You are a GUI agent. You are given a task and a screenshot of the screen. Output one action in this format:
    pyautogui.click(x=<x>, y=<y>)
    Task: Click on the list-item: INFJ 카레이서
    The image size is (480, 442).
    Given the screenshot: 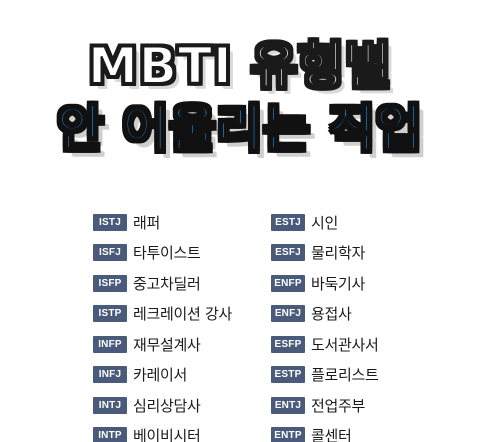 What is the action you would take?
    pyautogui.click(x=162, y=375)
    